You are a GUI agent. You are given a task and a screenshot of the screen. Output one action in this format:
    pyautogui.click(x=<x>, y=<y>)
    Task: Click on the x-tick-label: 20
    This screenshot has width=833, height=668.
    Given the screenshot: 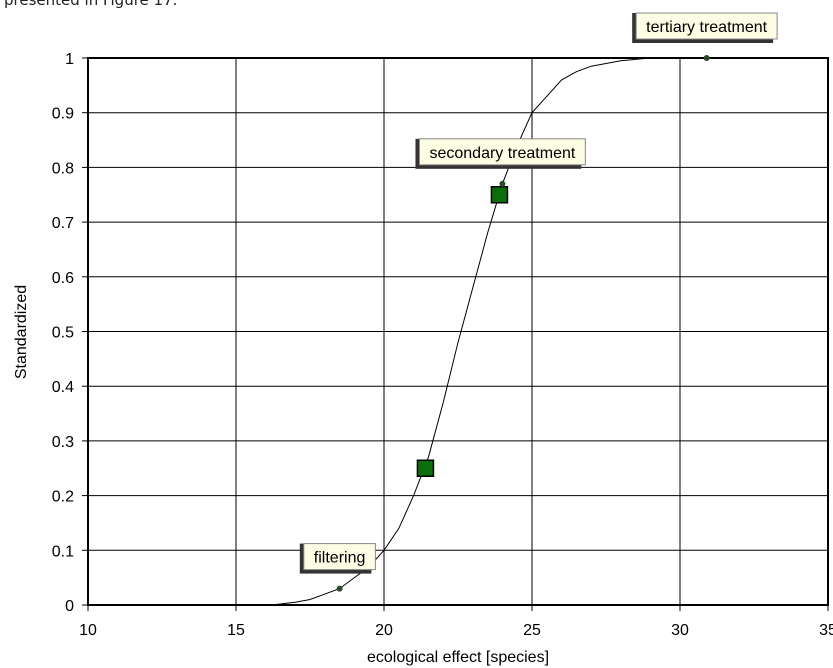 What is the action you would take?
    pyautogui.click(x=384, y=630)
    